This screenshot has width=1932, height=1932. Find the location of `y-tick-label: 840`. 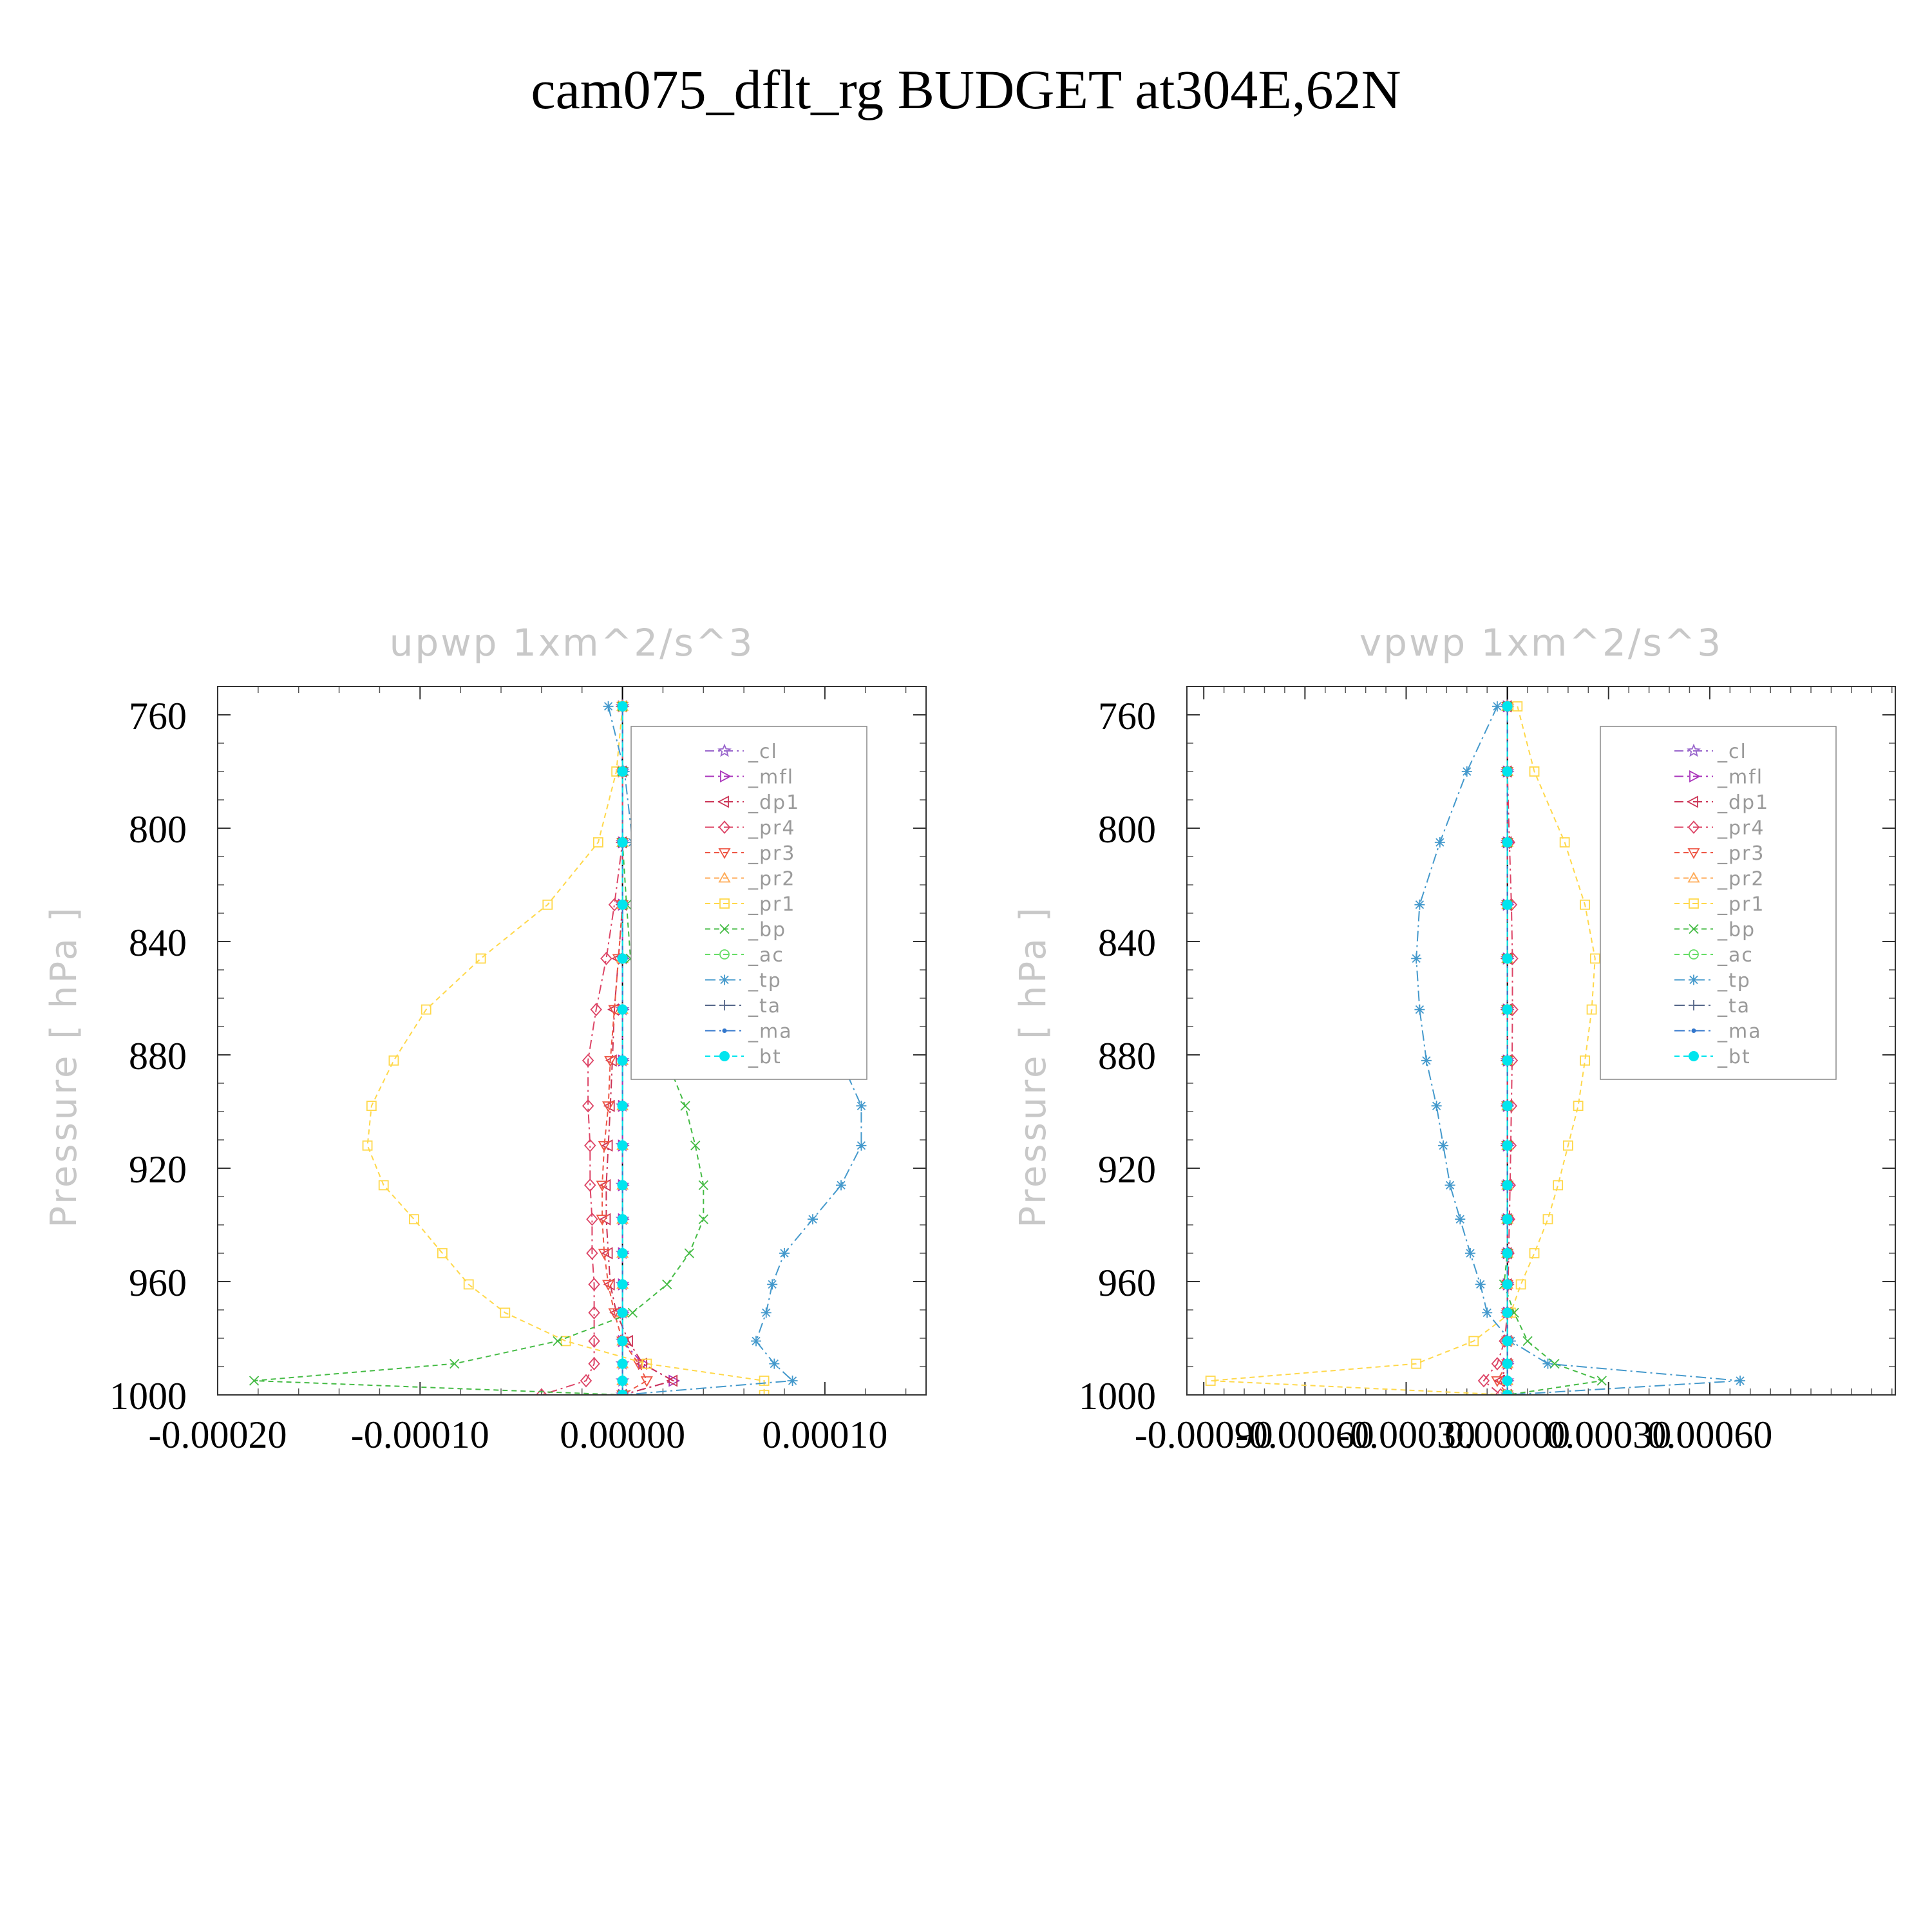

y-tick-label: 840 is located at coordinates (158, 943).